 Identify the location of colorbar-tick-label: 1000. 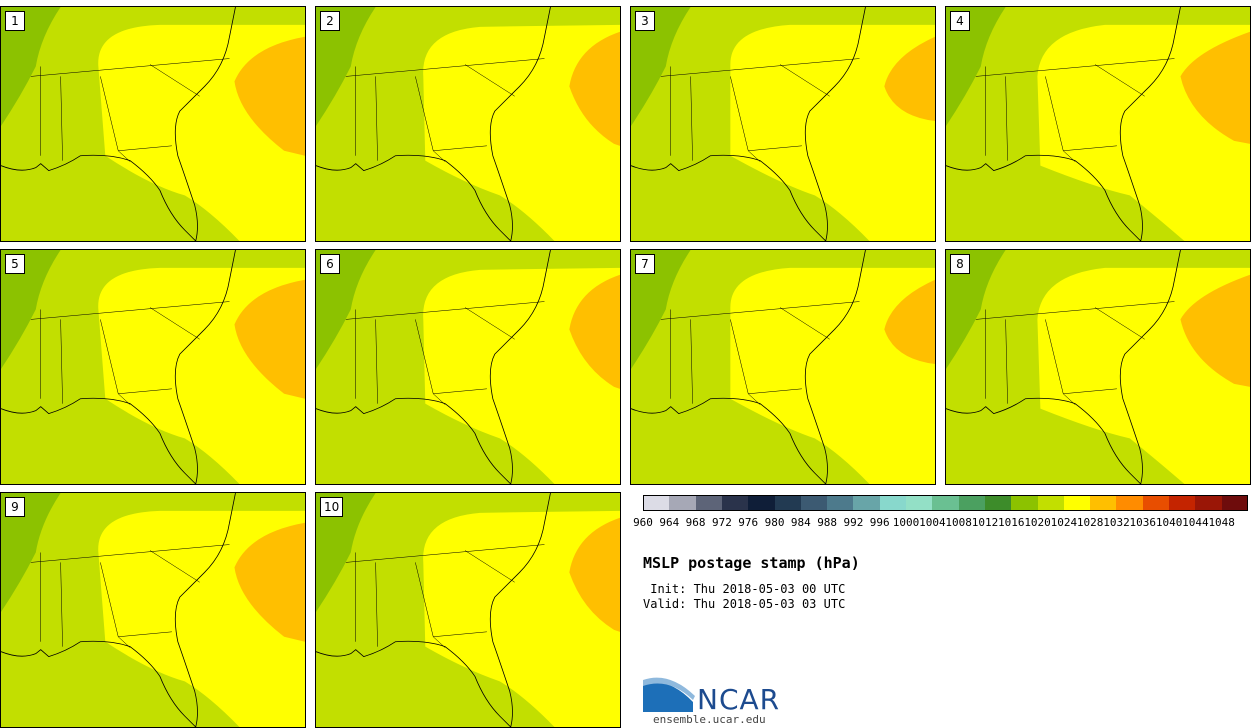
(906, 522).